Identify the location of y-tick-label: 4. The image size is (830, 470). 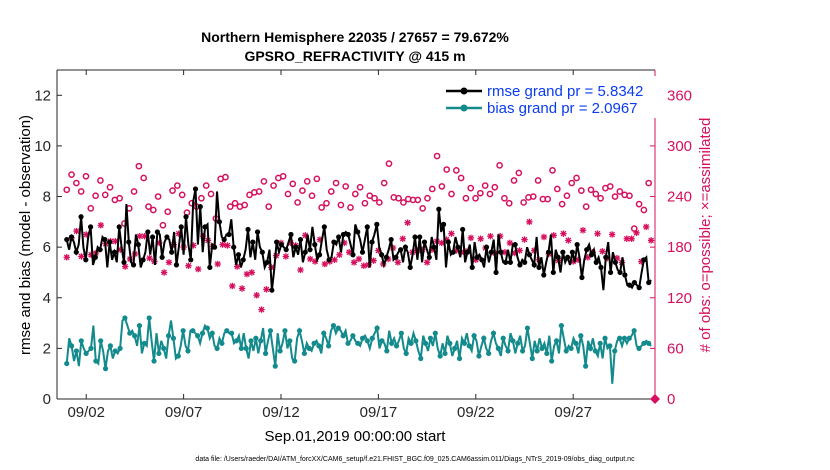
(47, 298).